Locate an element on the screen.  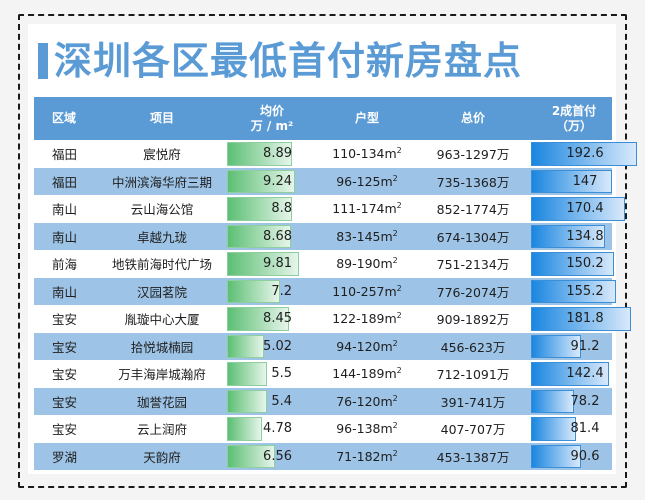
down-payment-text: 181.8 is located at coordinates (585, 319).